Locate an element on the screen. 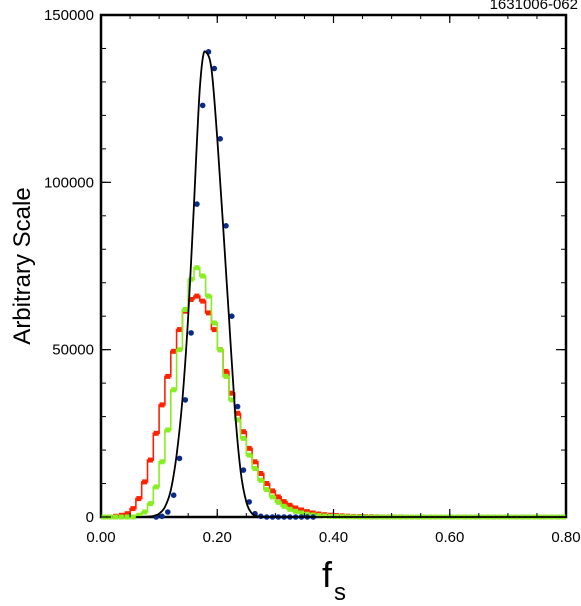 Image resolution: width=581 pixels, height=606 pixels. y-tick-label: 50000 is located at coordinates (73, 350).